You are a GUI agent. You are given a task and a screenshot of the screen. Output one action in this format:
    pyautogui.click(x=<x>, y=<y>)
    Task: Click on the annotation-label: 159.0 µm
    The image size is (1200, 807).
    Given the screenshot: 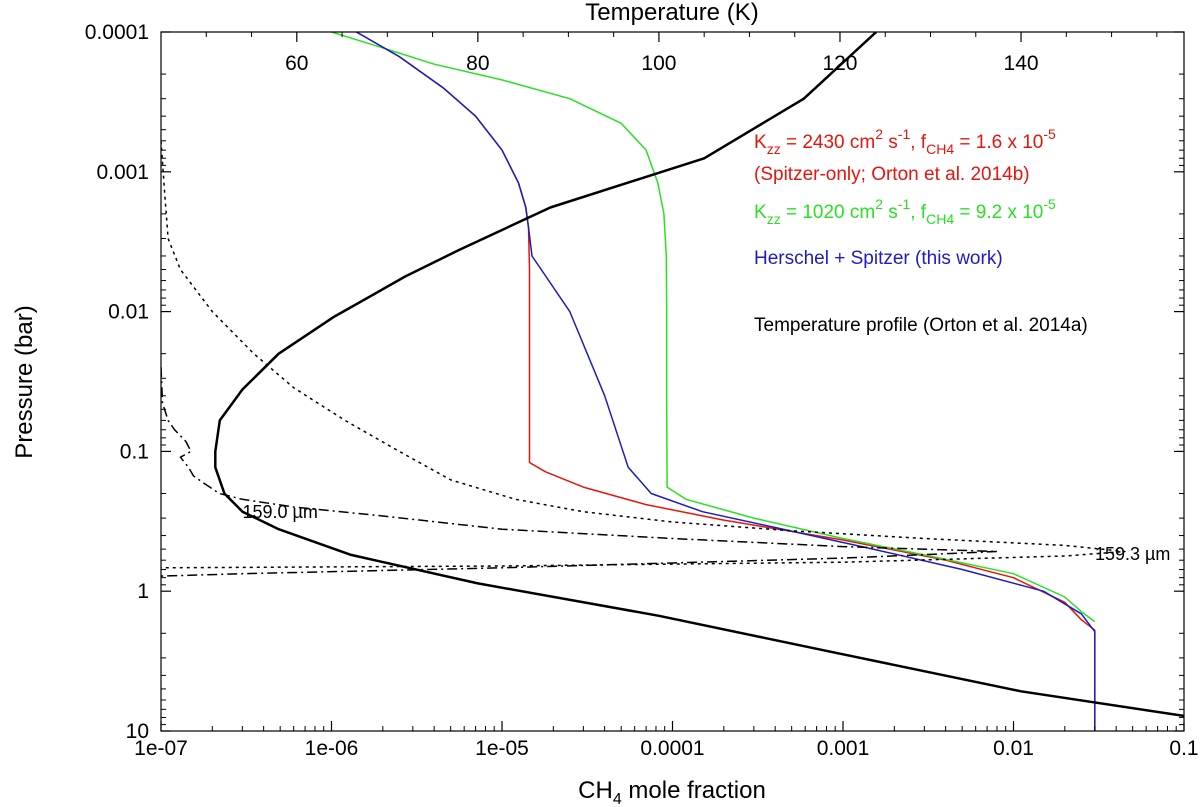 What is the action you would take?
    pyautogui.click(x=279, y=512)
    